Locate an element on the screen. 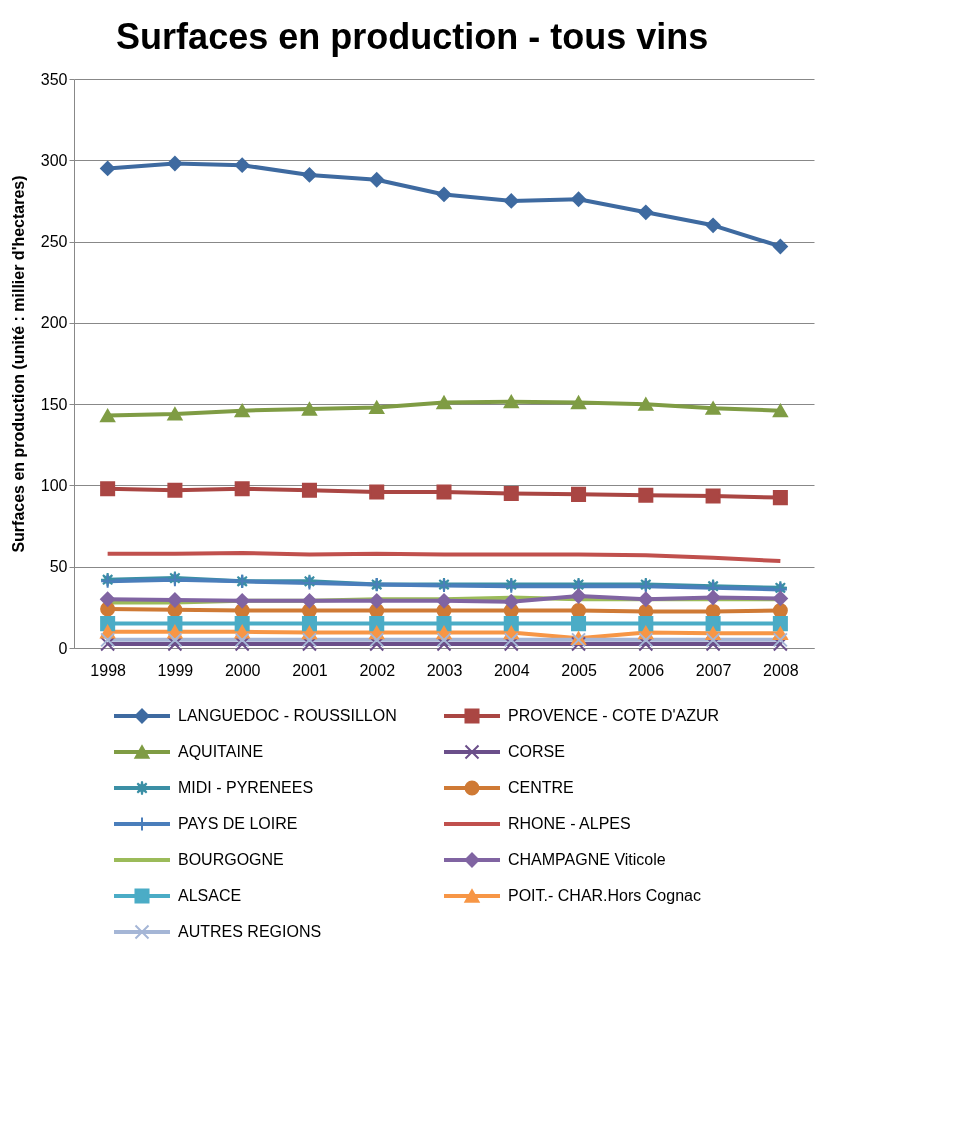  y-tick-label: 300 is located at coordinates (54, 160).